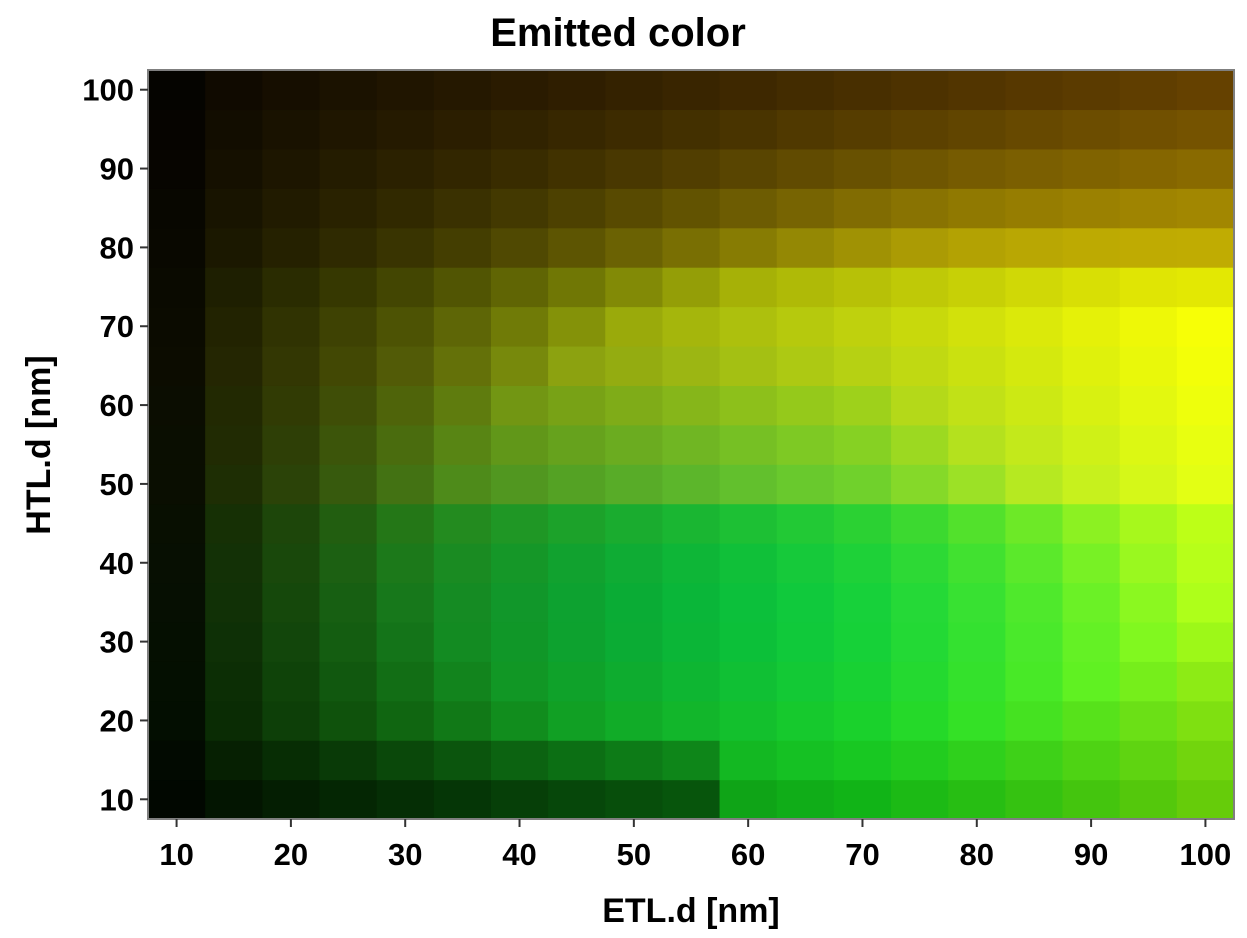 Image resolution: width=1247 pixels, height=938 pixels. I want to click on x-tick-label: 10, so click(176, 854).